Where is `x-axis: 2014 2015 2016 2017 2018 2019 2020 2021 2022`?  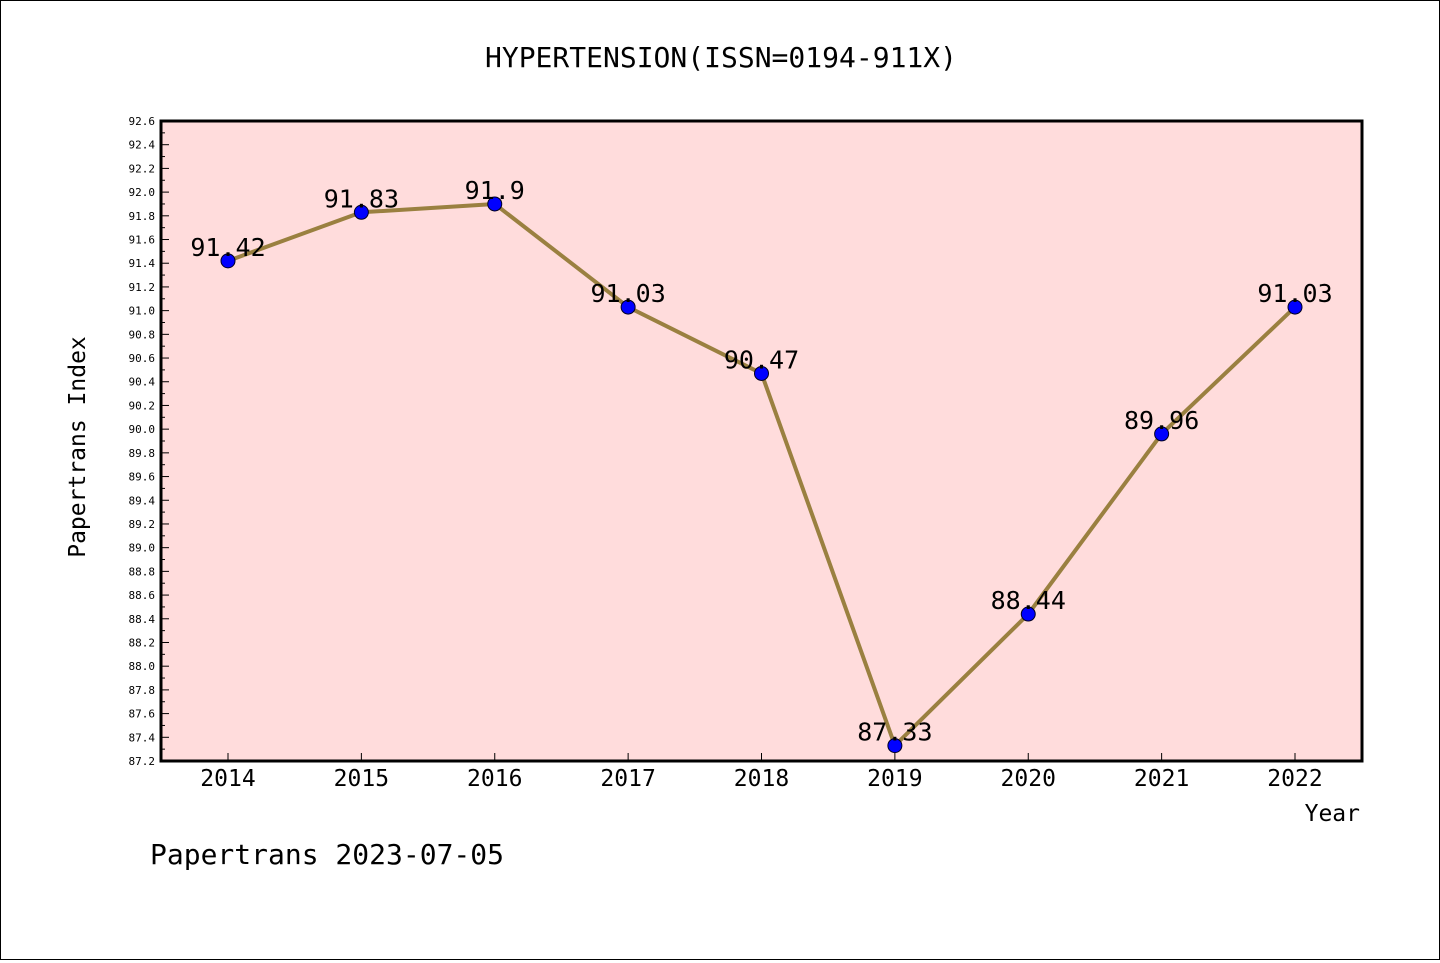 x-axis: 2014 2015 2016 2017 2018 2019 2020 2021 2022 is located at coordinates (761, 772).